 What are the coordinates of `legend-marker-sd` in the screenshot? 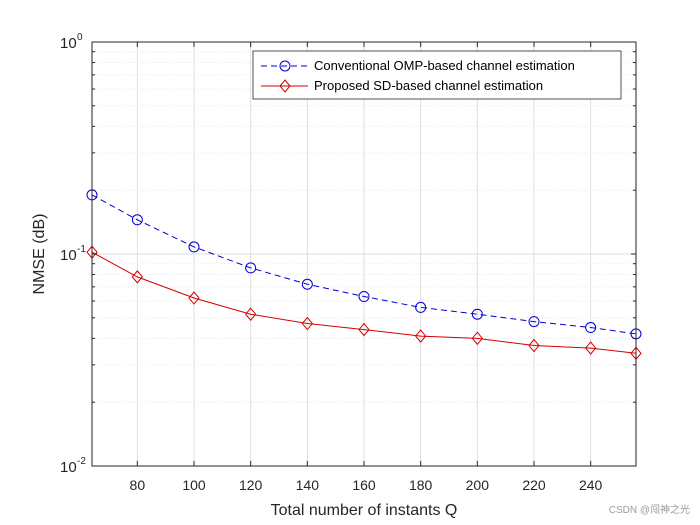 It's located at (285, 86).